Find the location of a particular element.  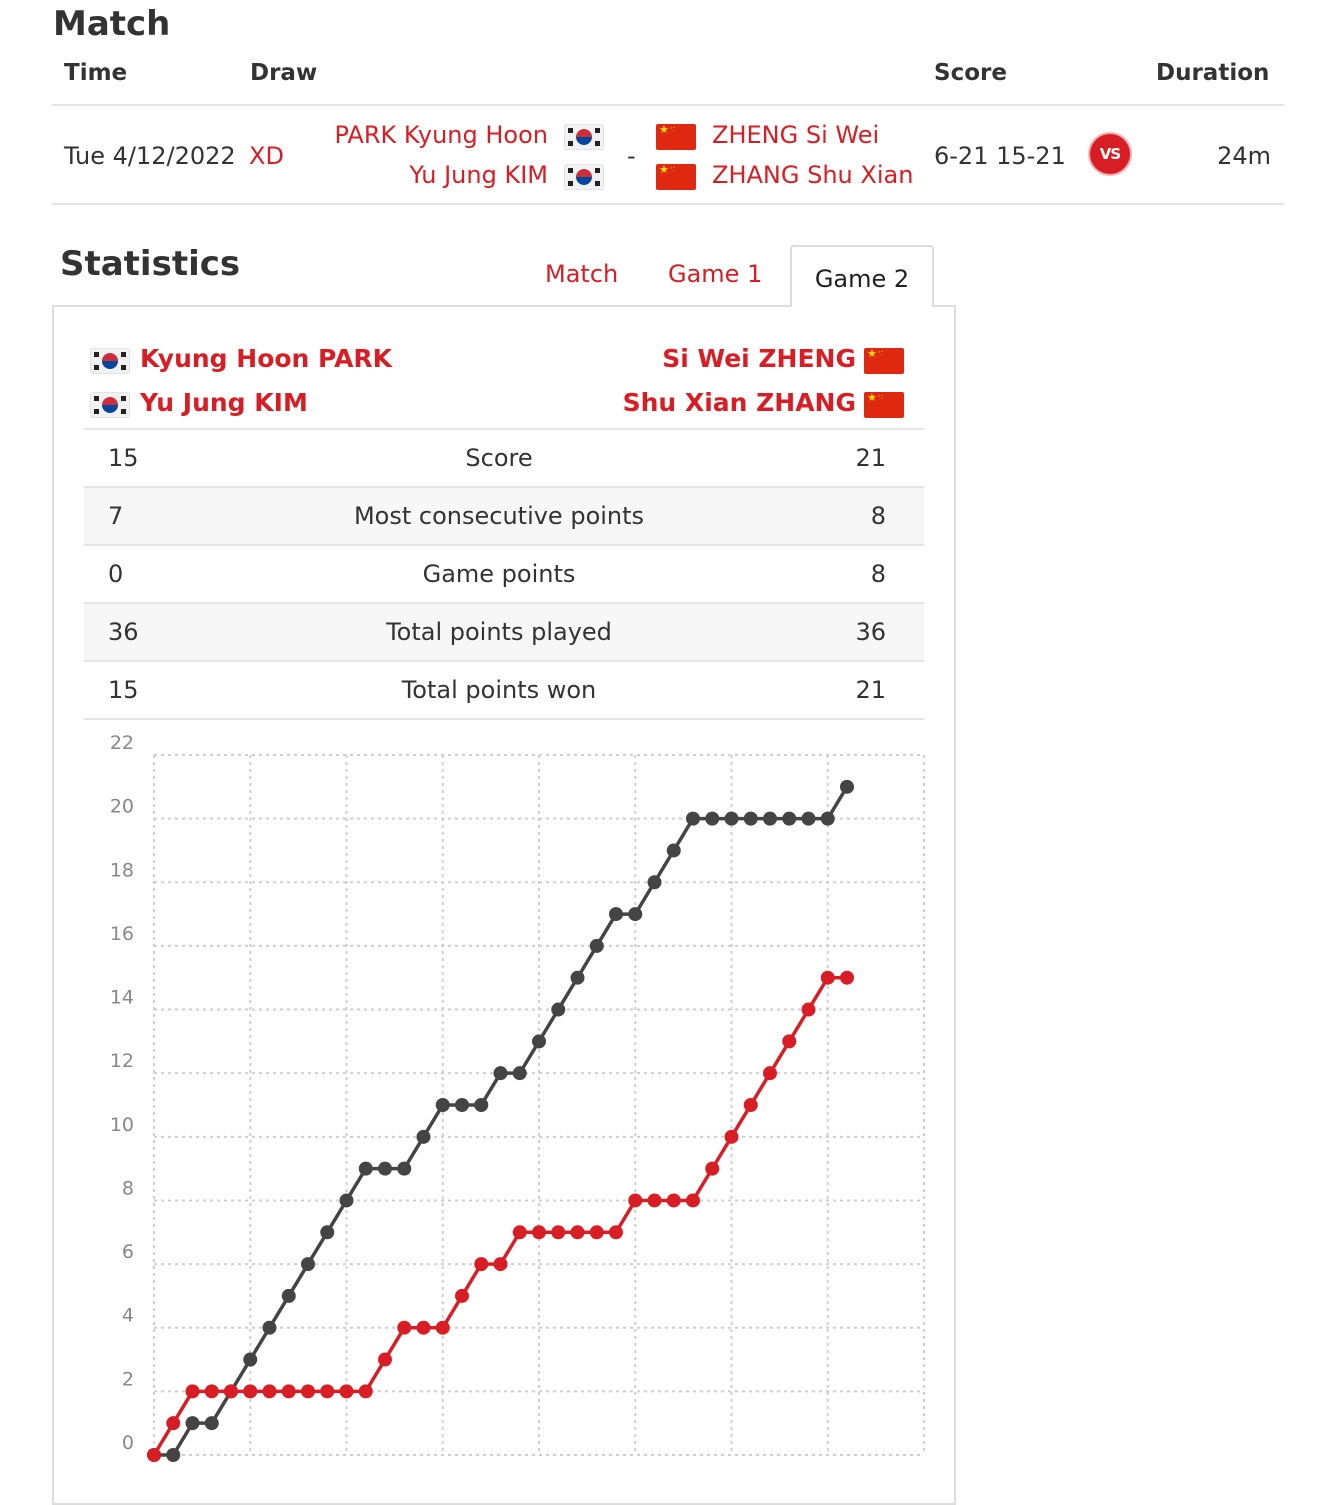

team2-player1-name: Si Wei ZHENG is located at coordinates (759, 358).